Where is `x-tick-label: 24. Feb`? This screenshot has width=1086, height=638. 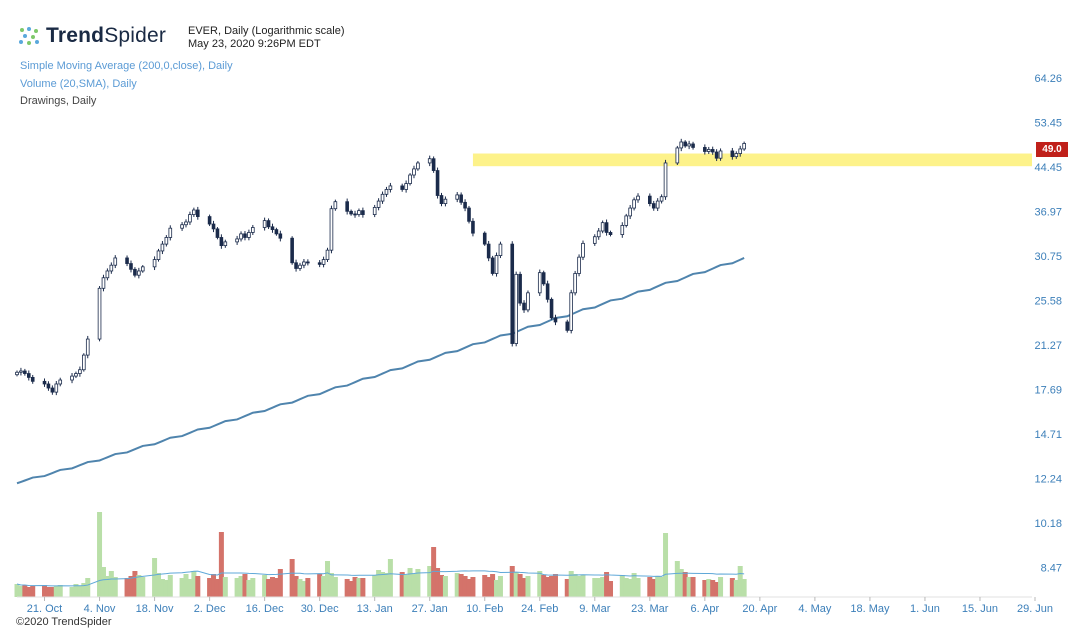 x-tick-label: 24. Feb is located at coordinates (539, 609).